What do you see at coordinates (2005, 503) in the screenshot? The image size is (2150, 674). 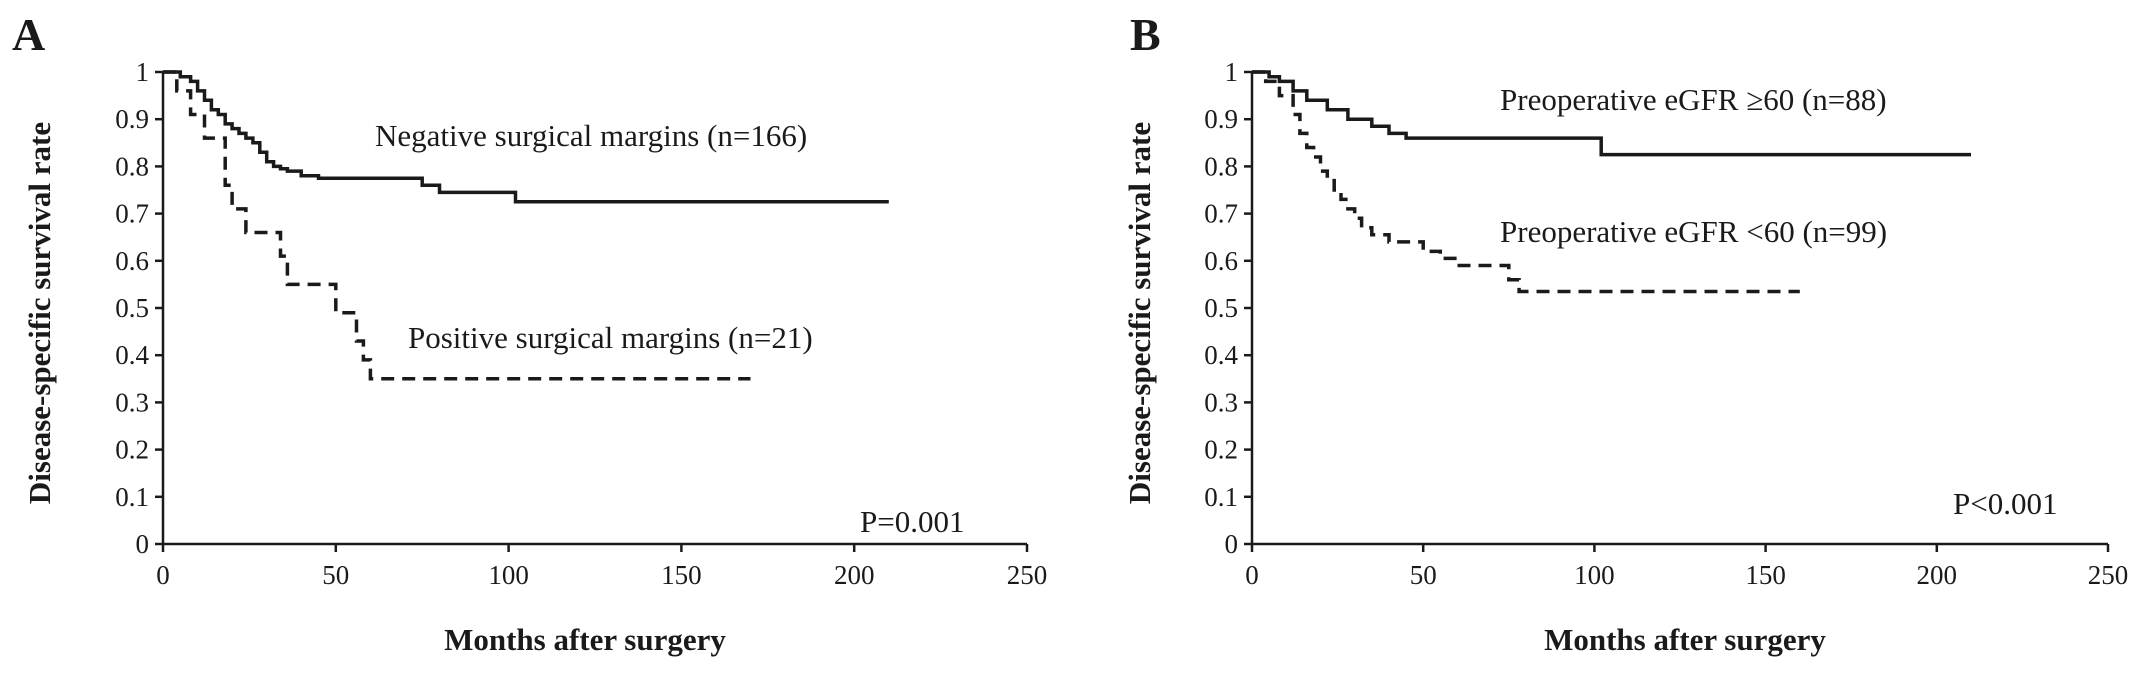 I see `p-value-b: P<0.001` at bounding box center [2005, 503].